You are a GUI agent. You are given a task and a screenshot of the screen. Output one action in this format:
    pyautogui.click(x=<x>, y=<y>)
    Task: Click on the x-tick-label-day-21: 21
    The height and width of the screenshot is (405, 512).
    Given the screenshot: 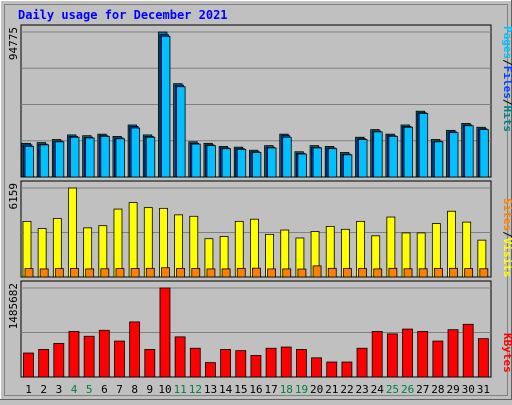 What is the action you would take?
    pyautogui.click(x=331, y=389)
    